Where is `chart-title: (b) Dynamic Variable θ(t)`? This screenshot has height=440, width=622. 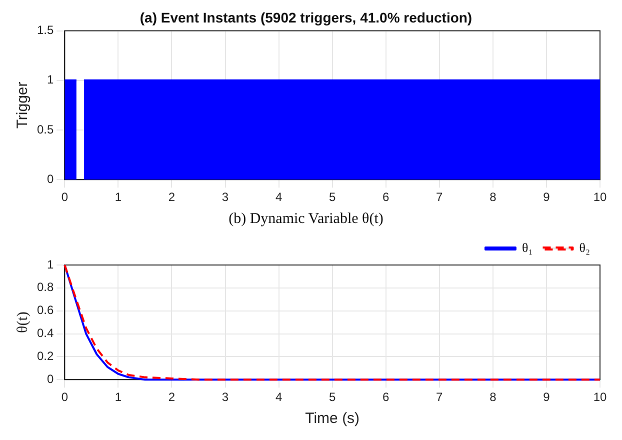
chart-title: (b) Dynamic Variable θ(t) is located at coordinates (306, 218).